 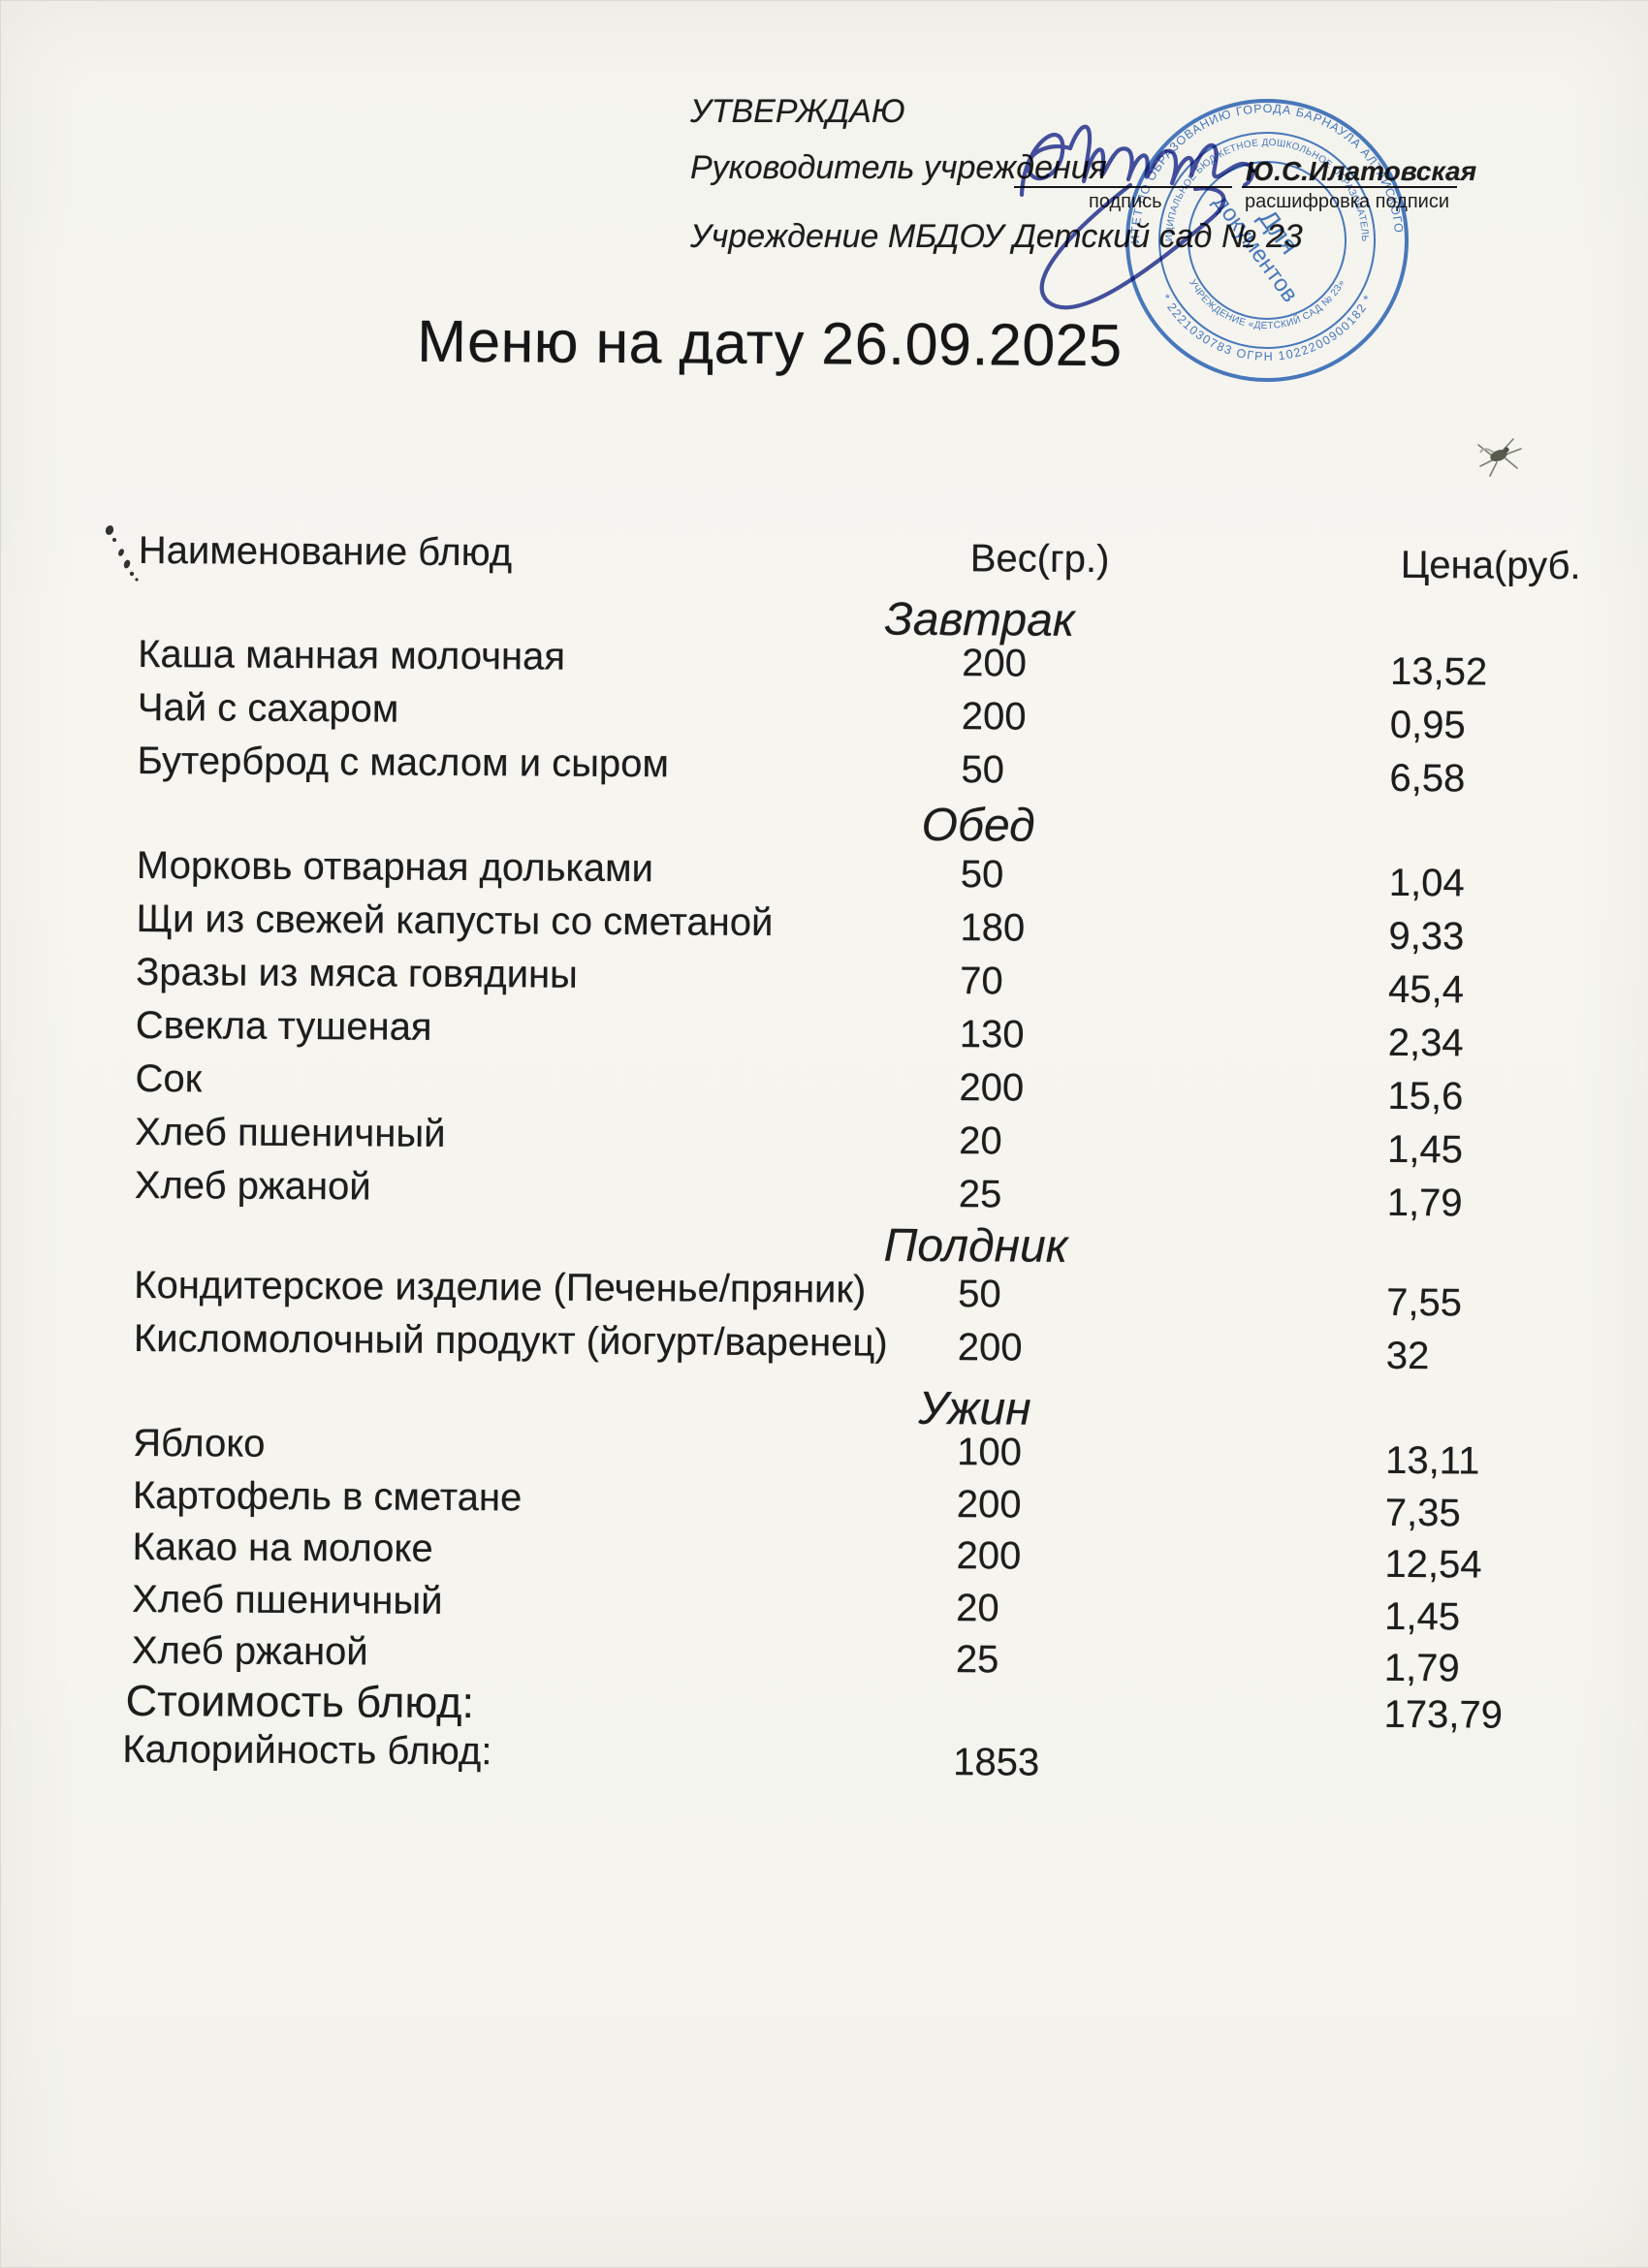 I want to click on dish-price: 9,33, so click(x=1426, y=937).